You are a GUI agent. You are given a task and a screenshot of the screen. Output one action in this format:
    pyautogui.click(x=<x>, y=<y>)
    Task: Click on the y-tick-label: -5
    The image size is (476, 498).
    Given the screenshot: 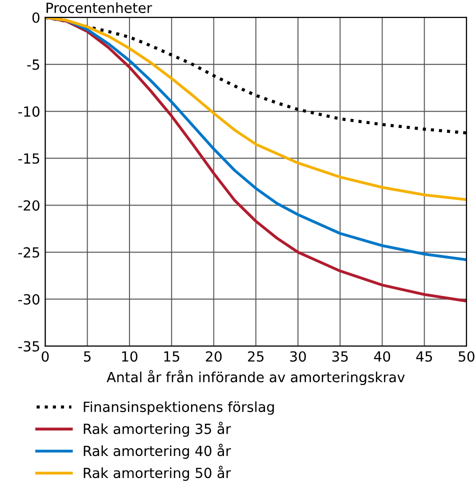 What is the action you would take?
    pyautogui.click(x=33, y=65)
    